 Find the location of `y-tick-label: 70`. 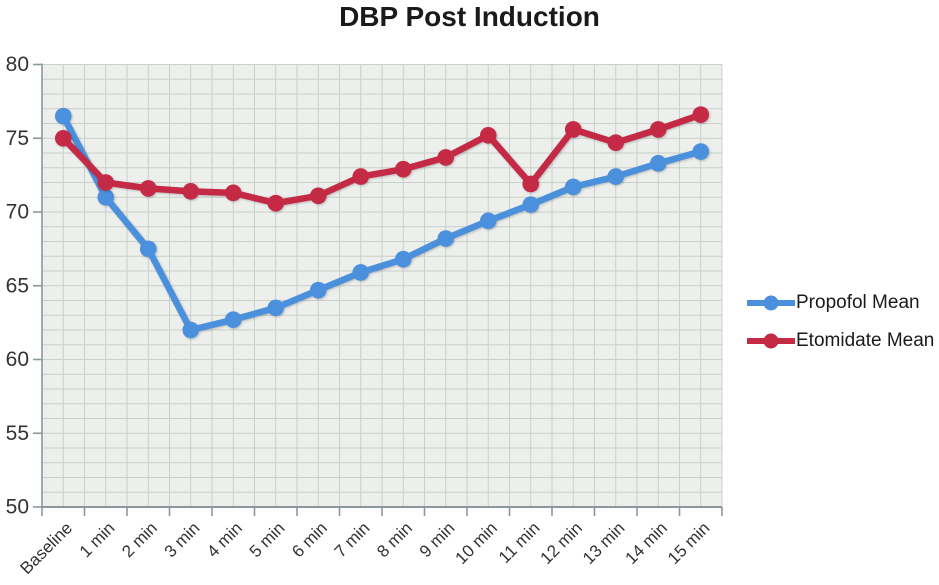

y-tick-label: 70 is located at coordinates (17, 212).